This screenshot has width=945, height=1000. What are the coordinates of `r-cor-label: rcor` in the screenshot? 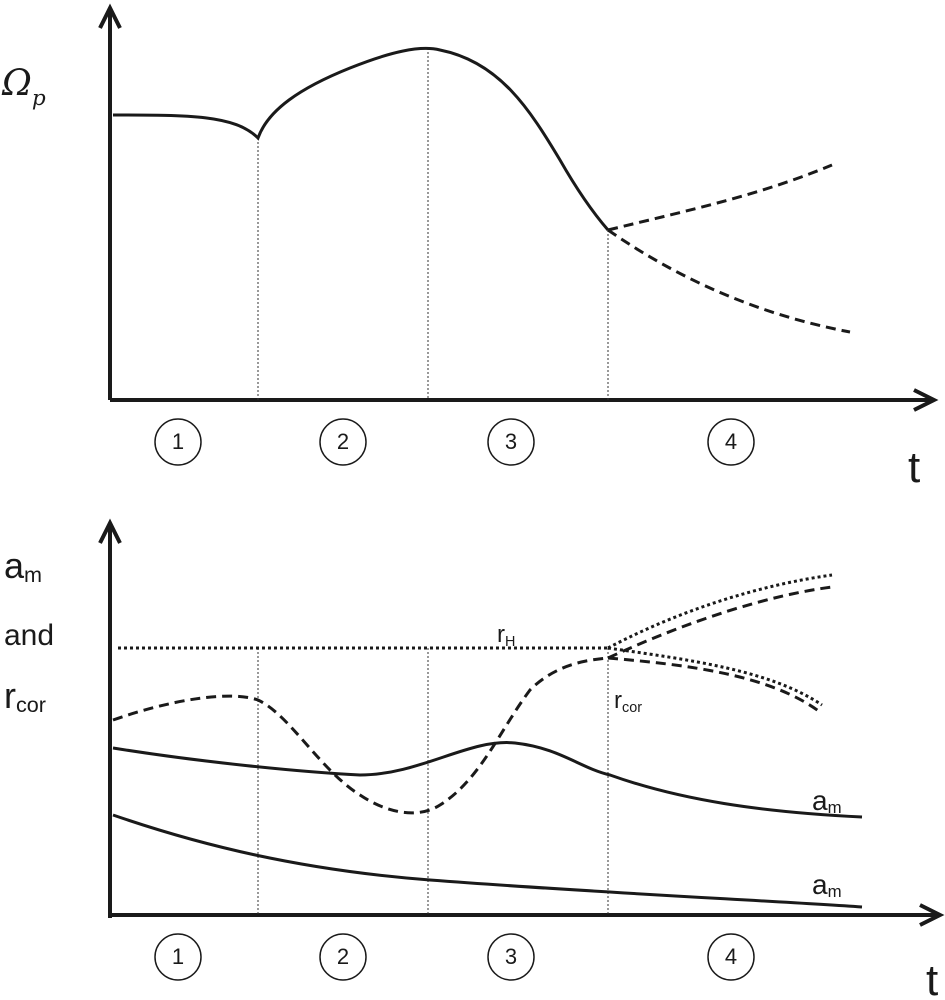 It's located at (628, 701).